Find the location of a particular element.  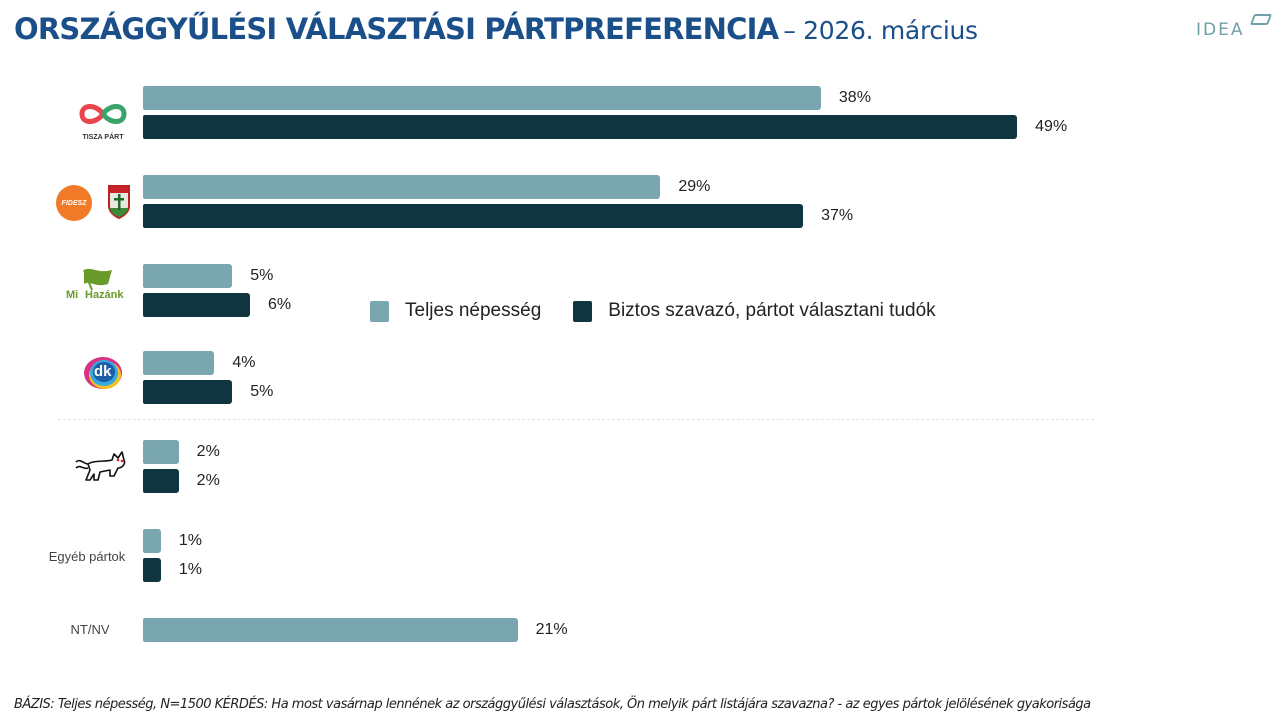

value-label: 38% is located at coordinates (854, 97).